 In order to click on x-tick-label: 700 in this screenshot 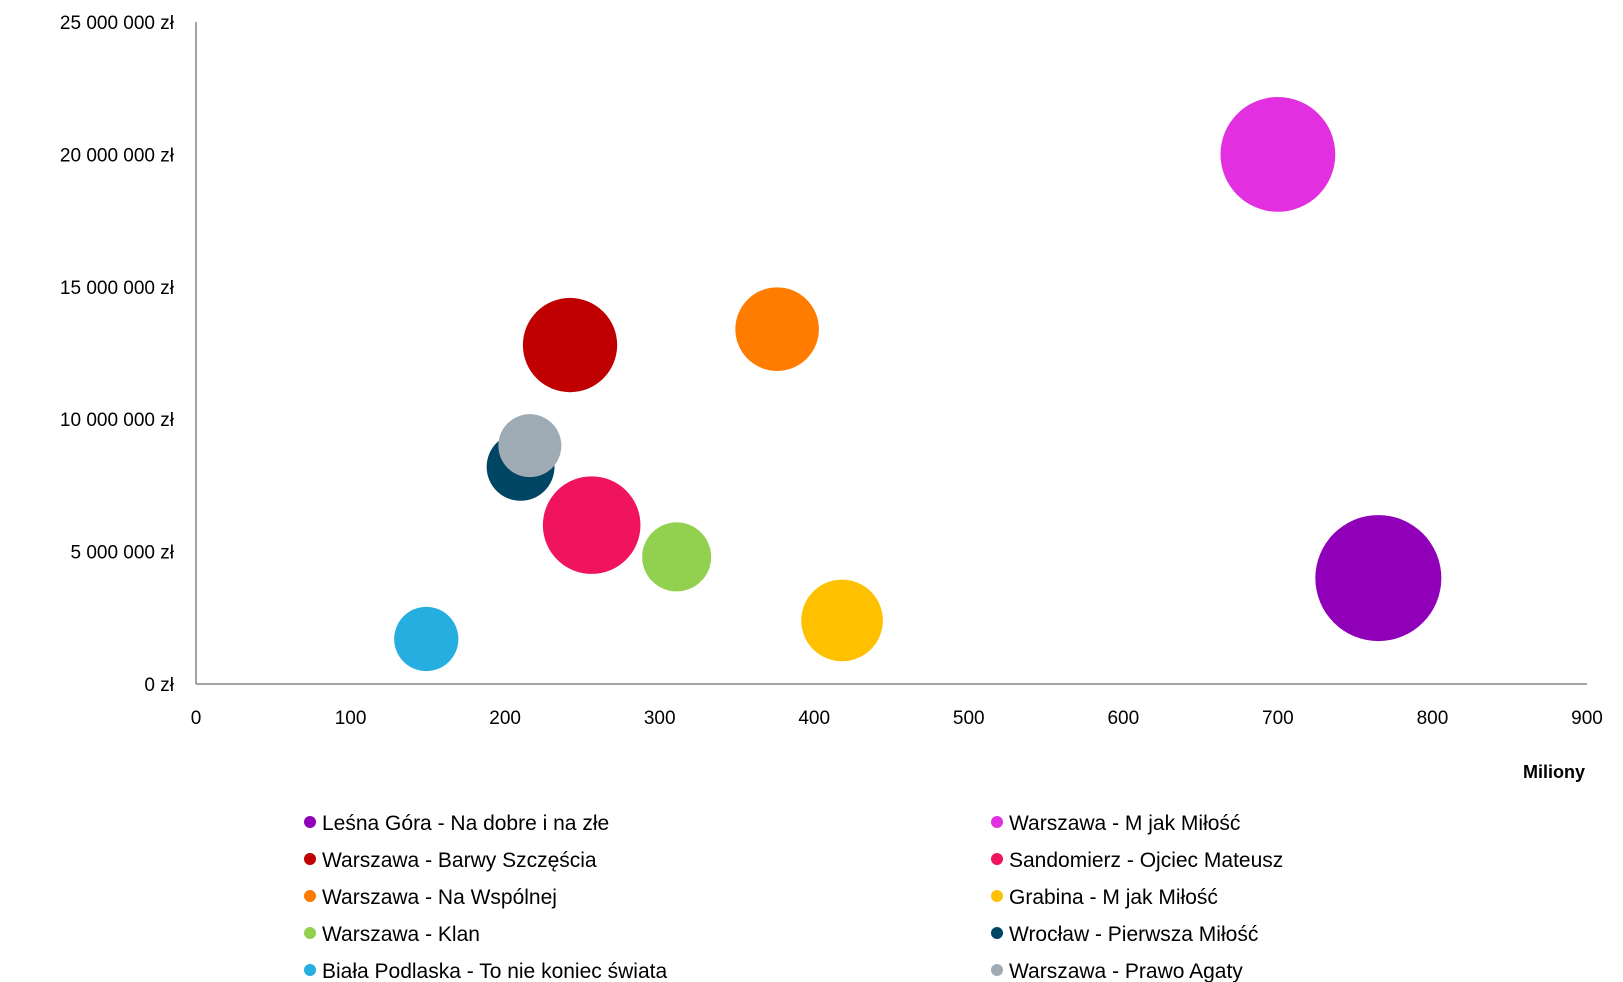, I will do `click(1278, 718)`.